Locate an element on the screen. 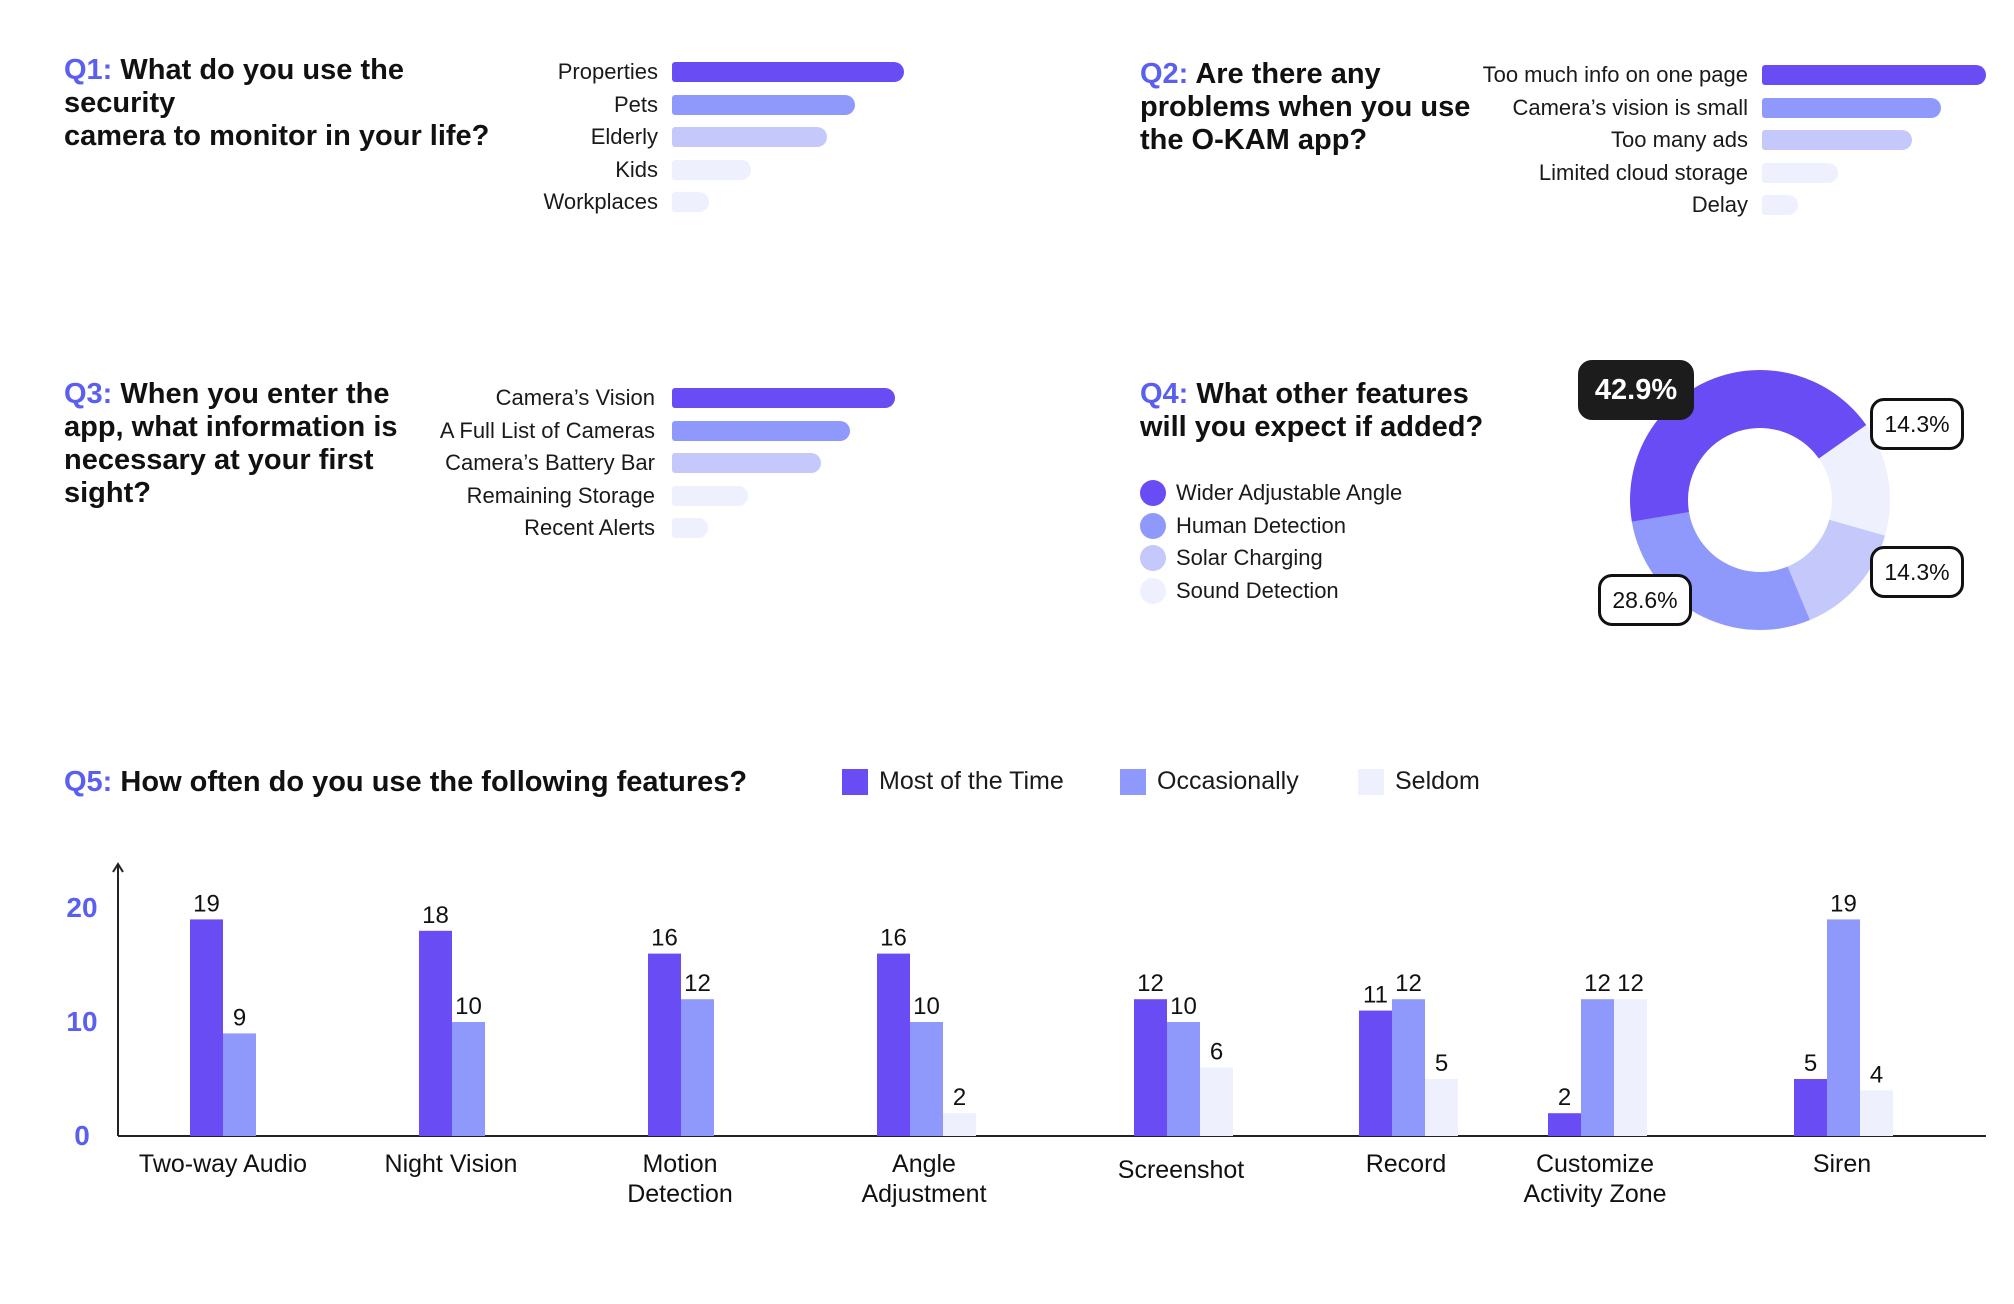 The image size is (2014, 1304). q3-bar-label: Camera’s Vision is located at coordinates (575, 397).